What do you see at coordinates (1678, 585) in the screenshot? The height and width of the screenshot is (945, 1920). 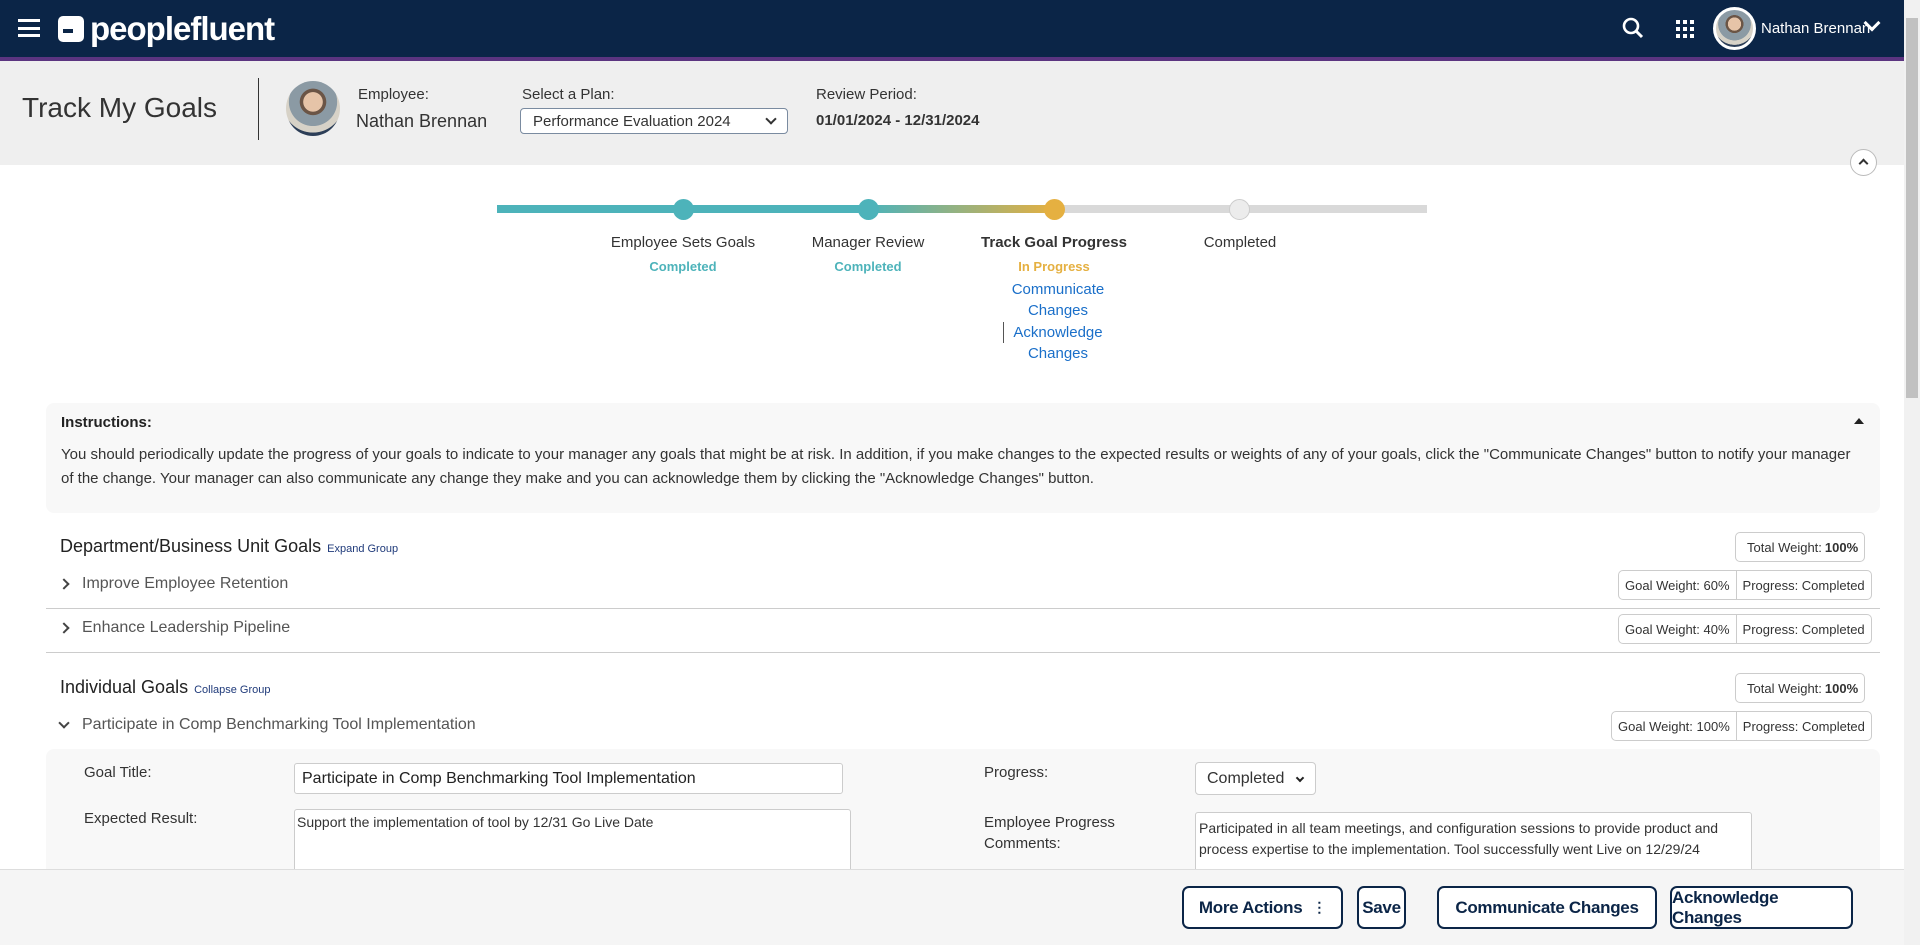 I see `goal-weight: Goal Weight: 60%` at bounding box center [1678, 585].